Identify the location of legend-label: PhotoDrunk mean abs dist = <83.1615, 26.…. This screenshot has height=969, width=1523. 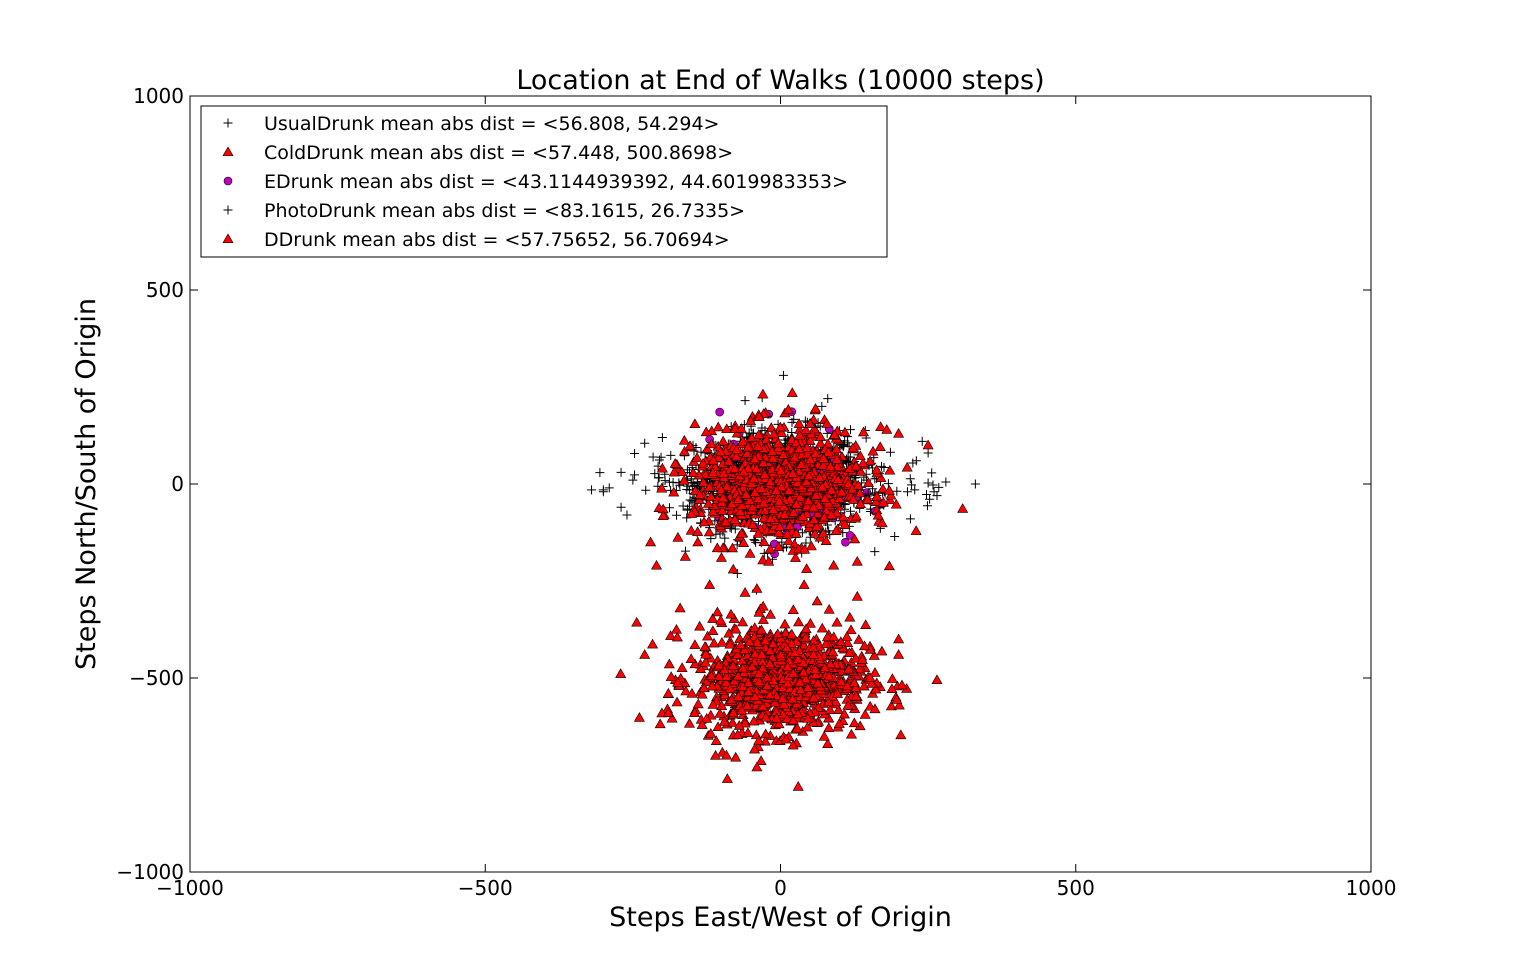
(504, 211).